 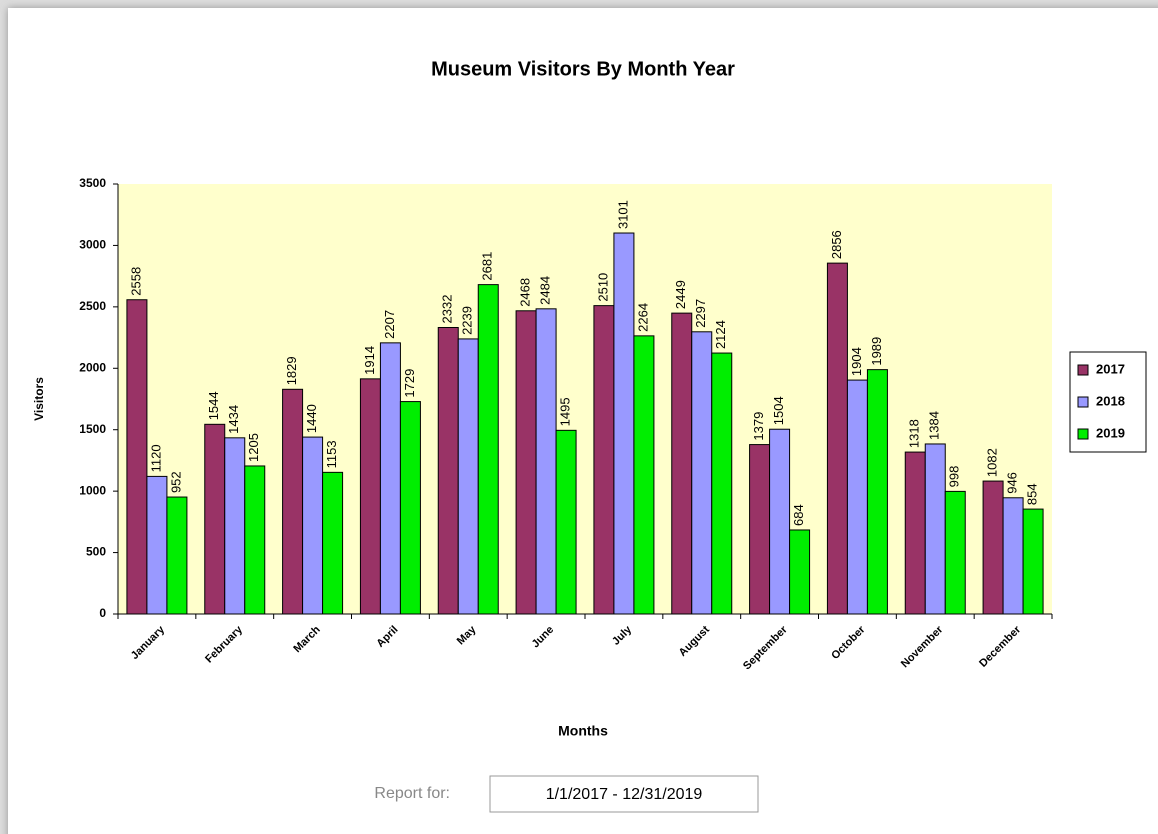 What do you see at coordinates (92, 306) in the screenshot?
I see `y-tick-label: 2500` at bounding box center [92, 306].